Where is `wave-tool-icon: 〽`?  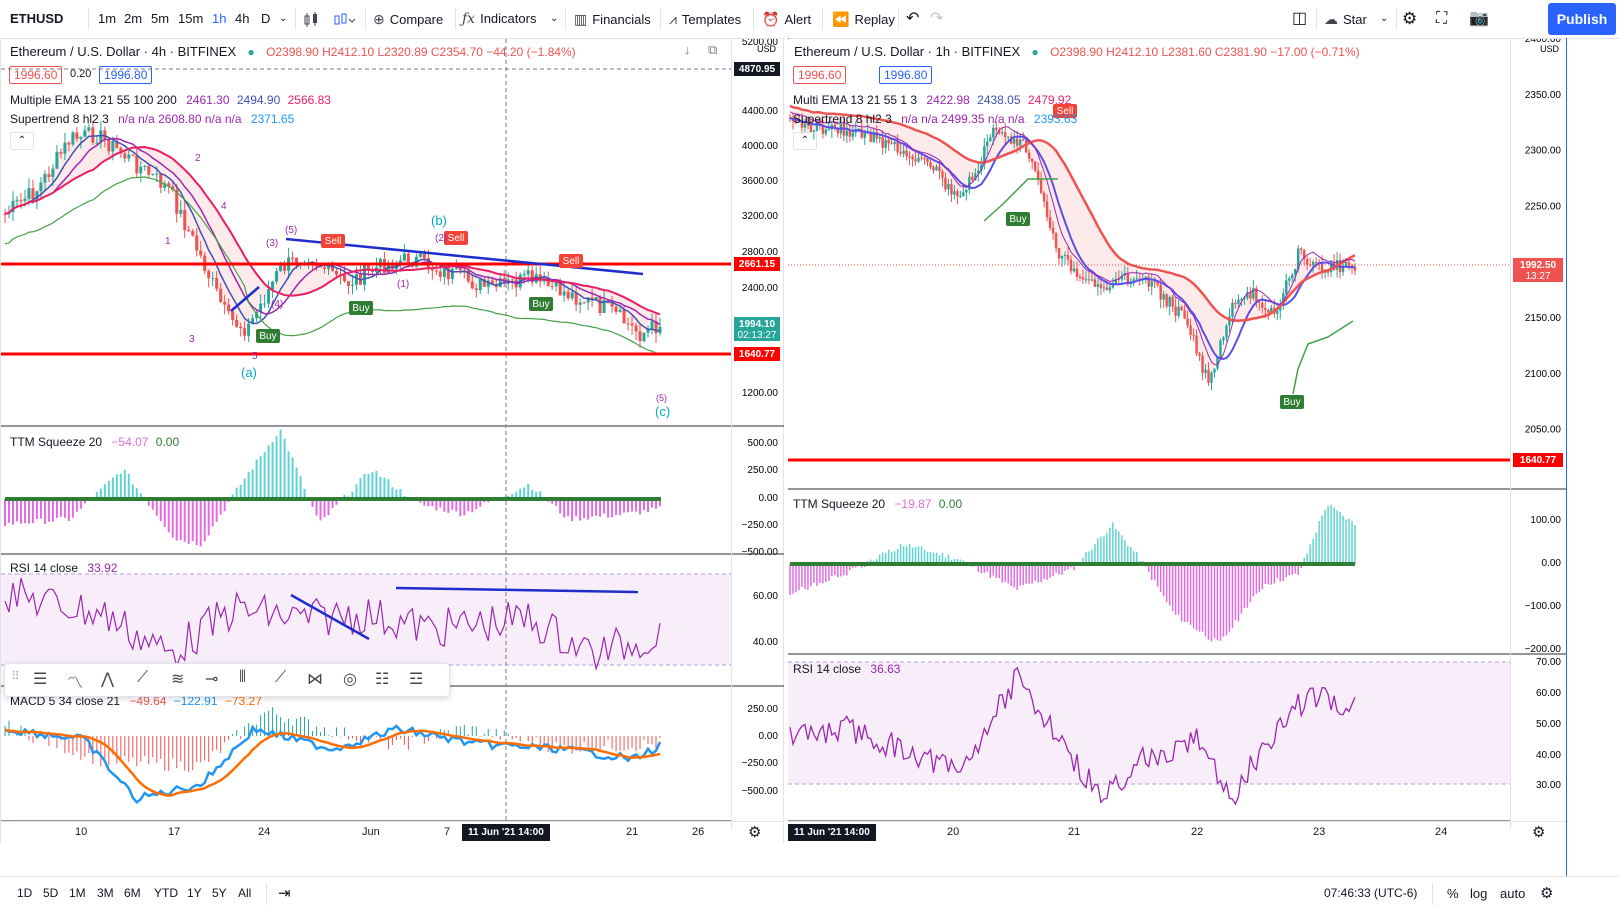 wave-tool-icon: 〽 is located at coordinates (75, 683).